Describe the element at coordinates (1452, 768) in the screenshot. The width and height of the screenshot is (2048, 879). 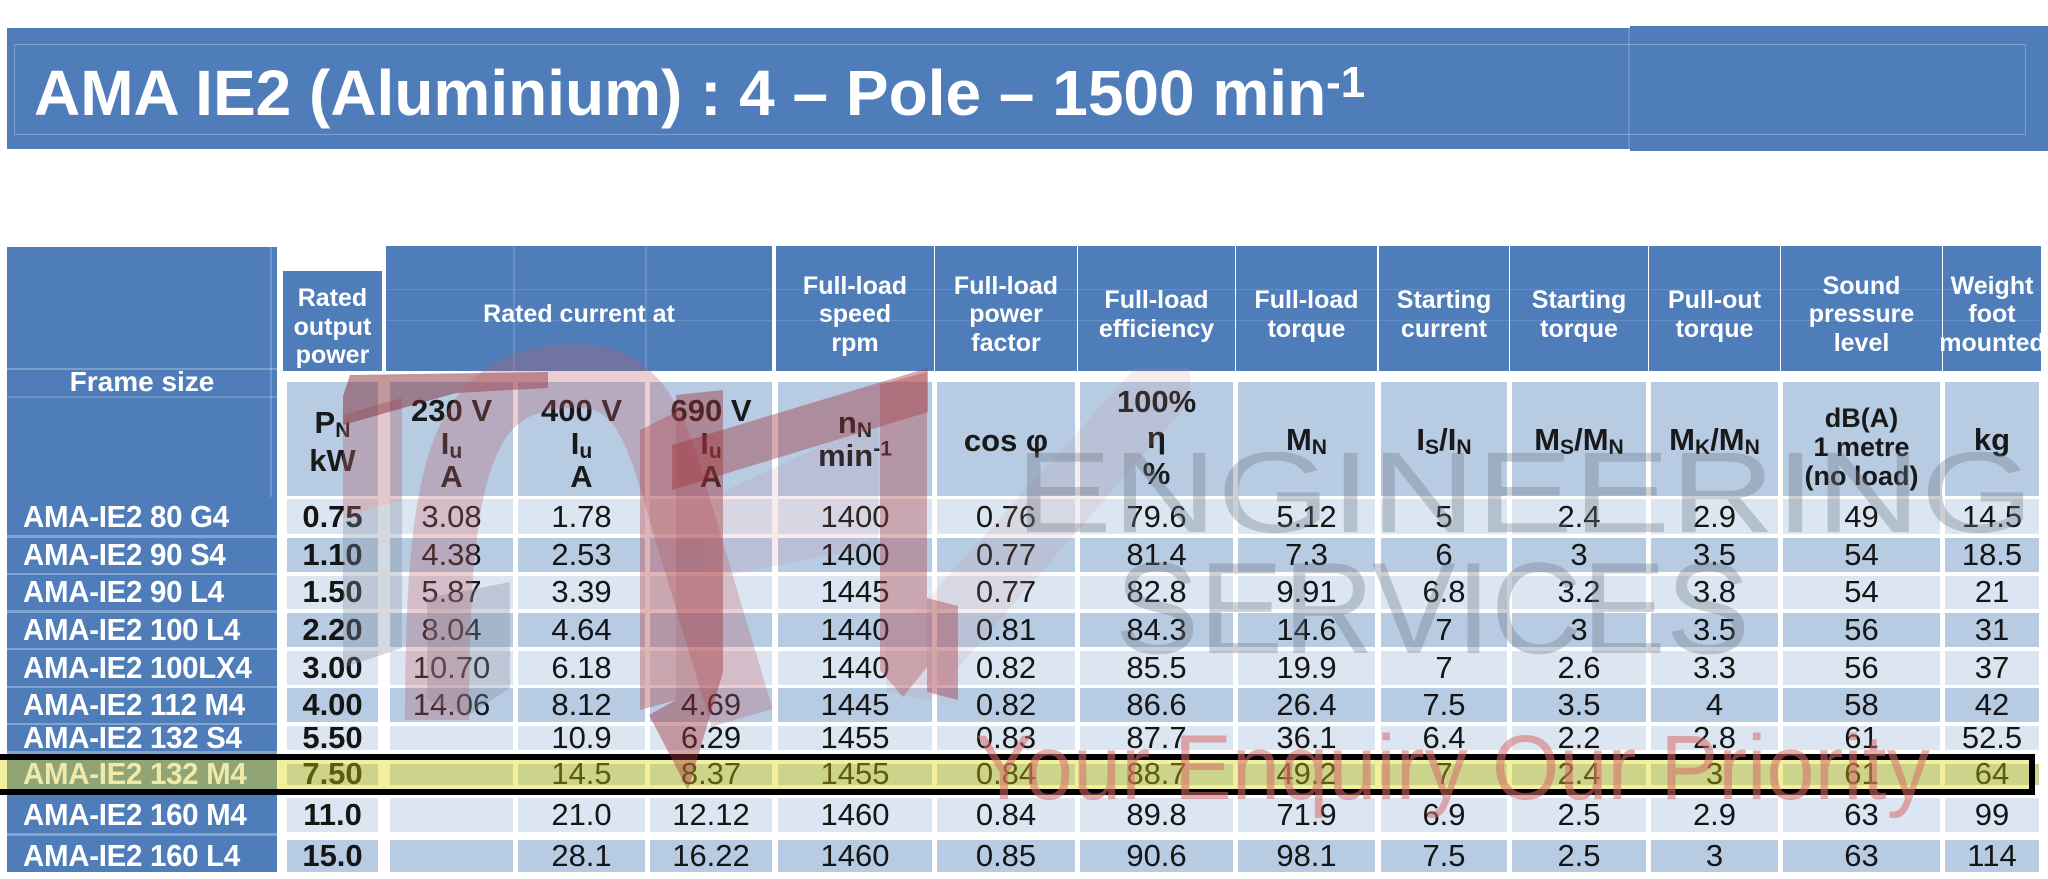
I see `svg-text: Your Enquiry Our Priority` at that location.